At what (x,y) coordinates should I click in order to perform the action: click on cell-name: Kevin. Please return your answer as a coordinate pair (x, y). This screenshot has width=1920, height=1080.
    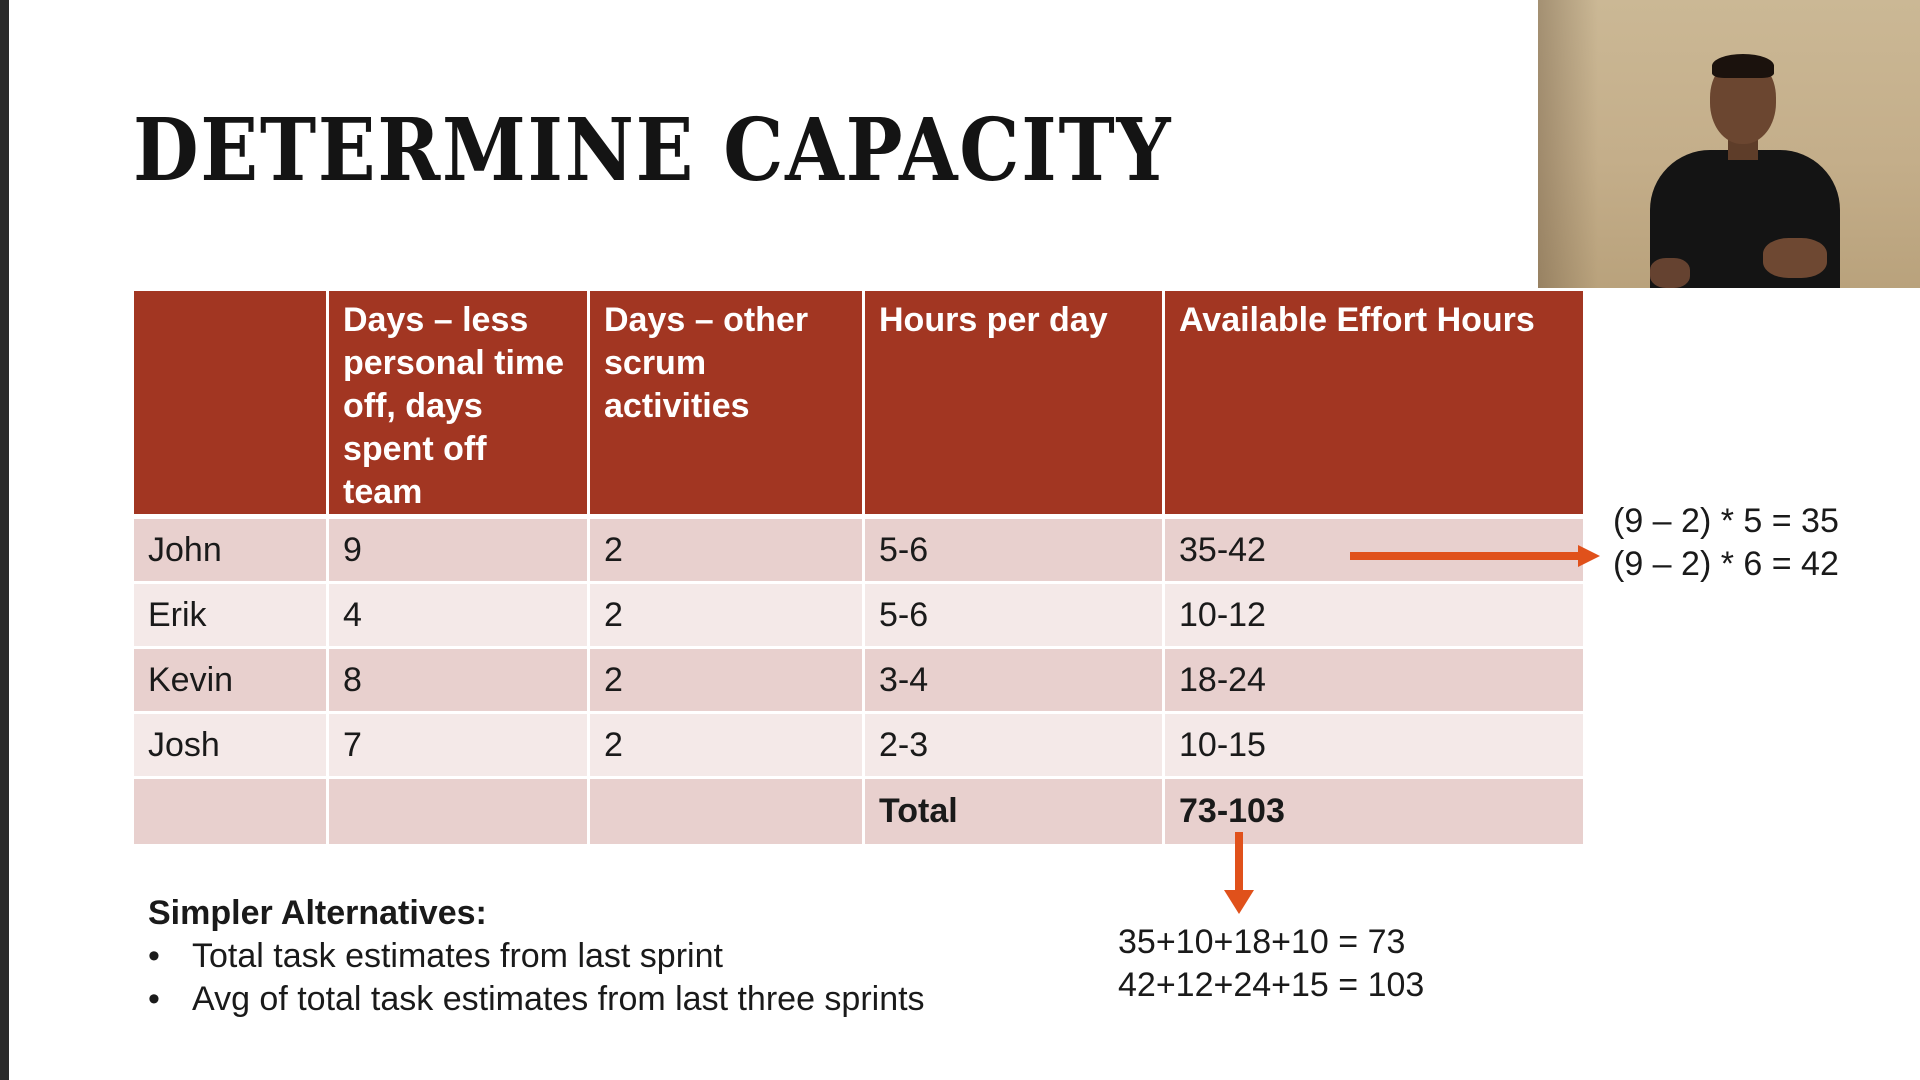
    Looking at the image, I should click on (231, 681).